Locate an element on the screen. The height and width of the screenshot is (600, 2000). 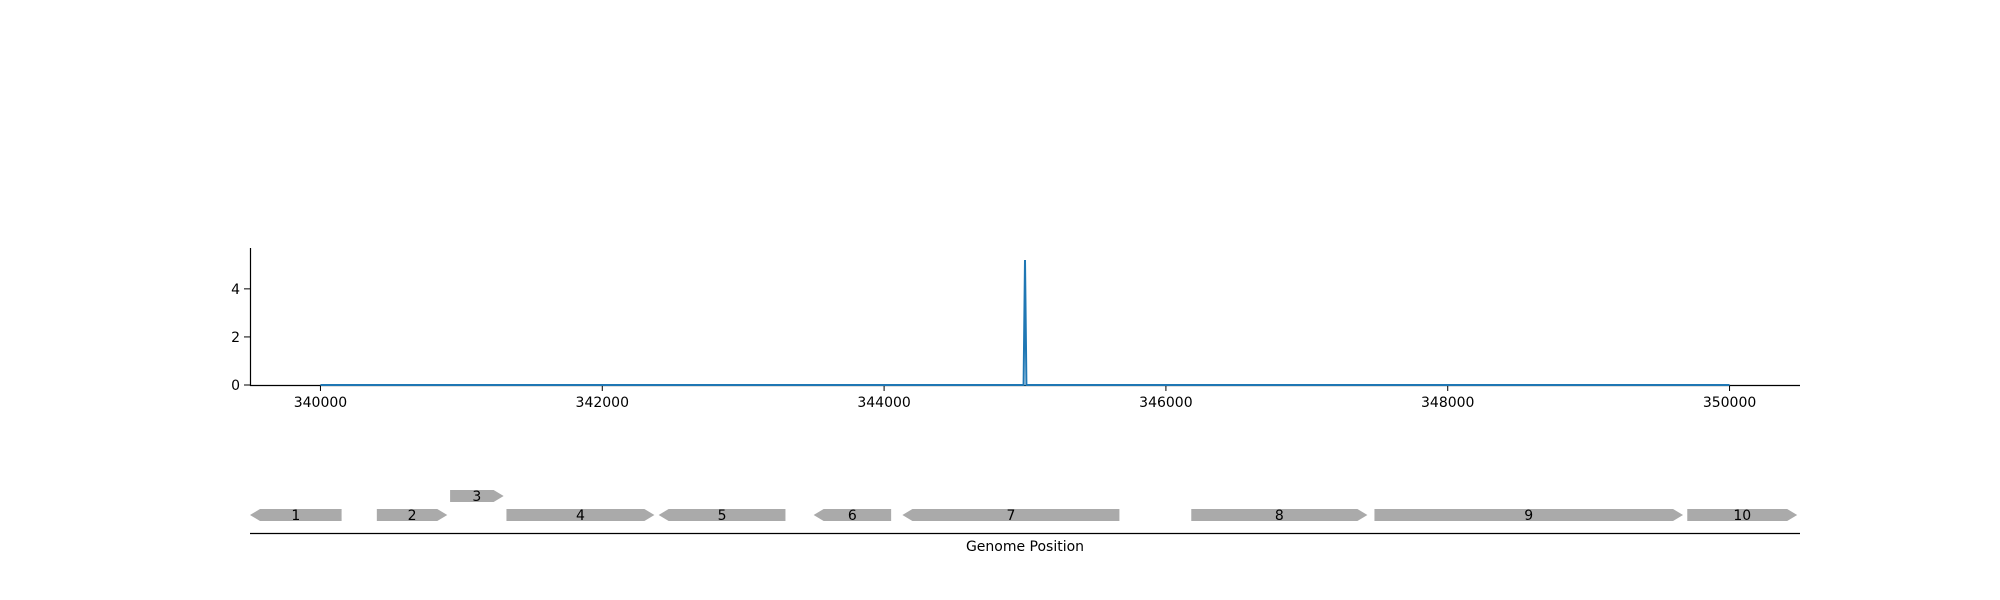
gene-8: 8 is located at coordinates (1279, 516).